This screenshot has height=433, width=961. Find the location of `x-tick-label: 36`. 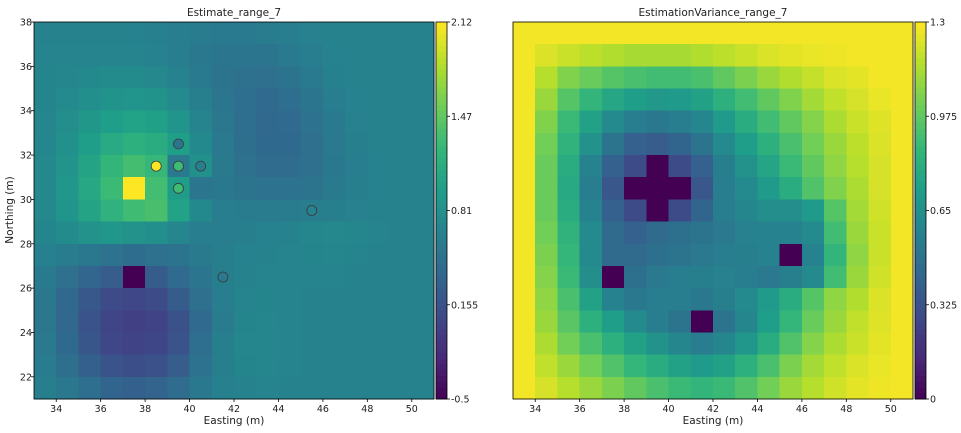

x-tick-label: 36 is located at coordinates (580, 409).